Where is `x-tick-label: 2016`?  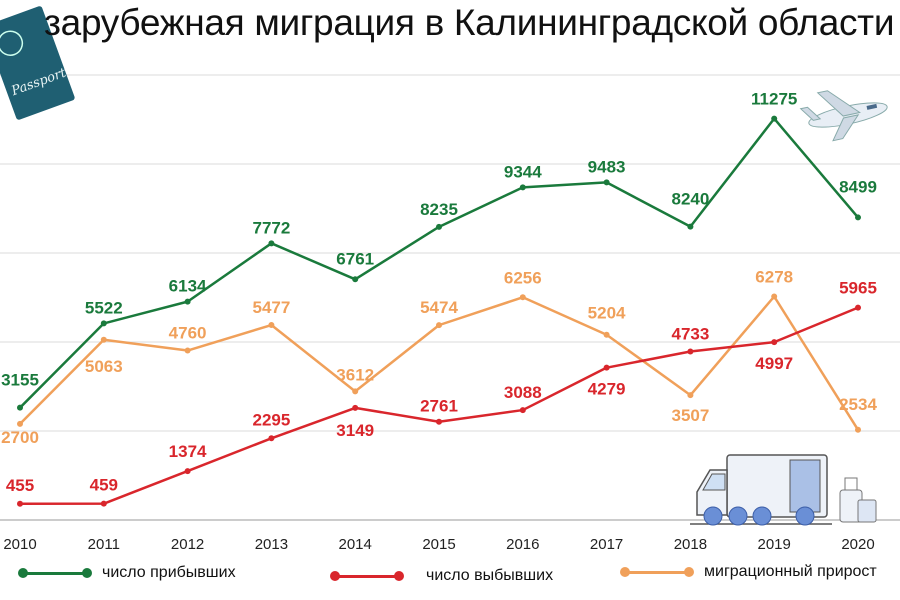 x-tick-label: 2016 is located at coordinates (522, 544).